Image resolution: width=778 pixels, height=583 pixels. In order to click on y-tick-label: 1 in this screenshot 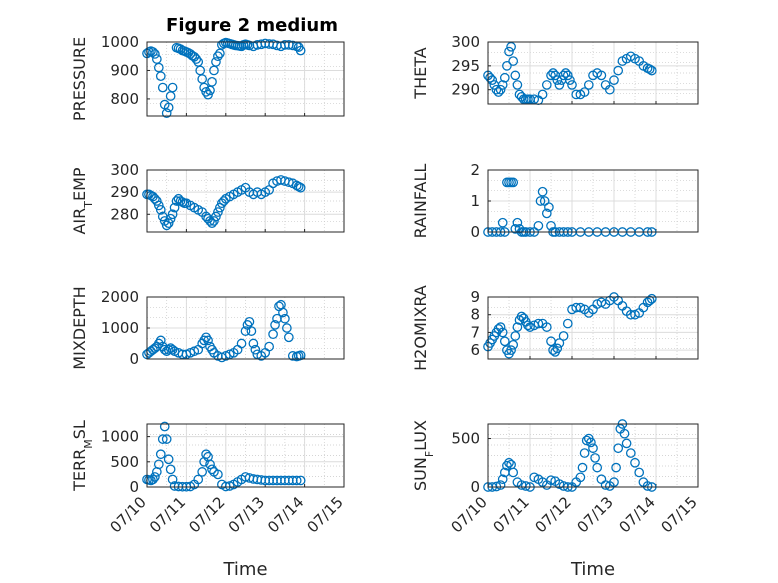, I will do `click(475, 201)`.